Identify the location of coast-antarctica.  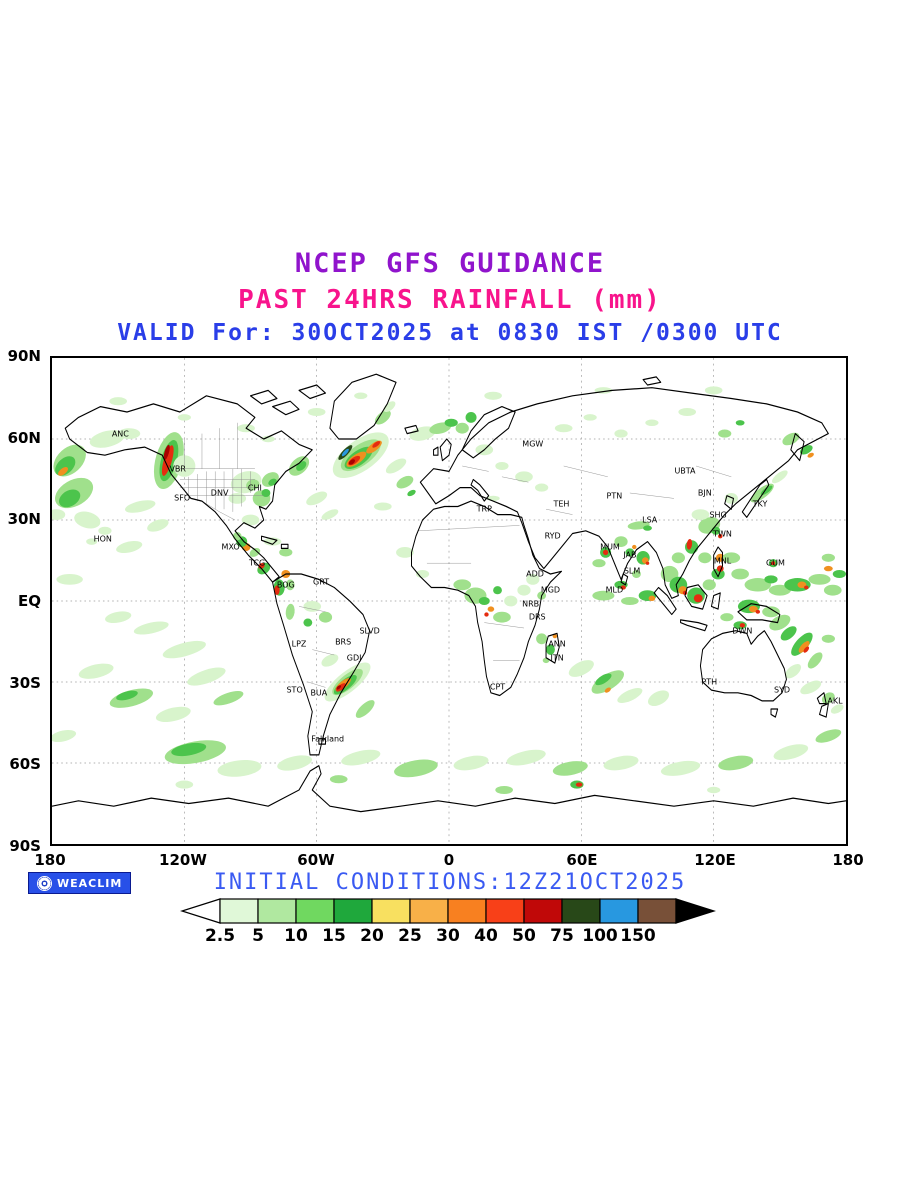
(449, 789).